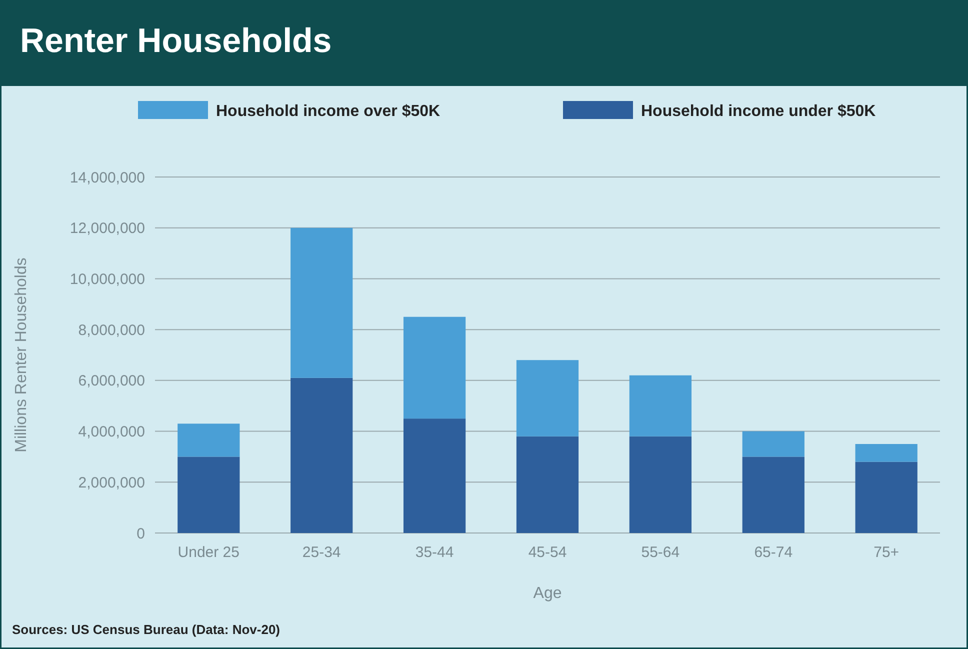 The height and width of the screenshot is (649, 968). Describe the element at coordinates (209, 552) in the screenshot. I see `x-tick-label: Under 25` at that location.